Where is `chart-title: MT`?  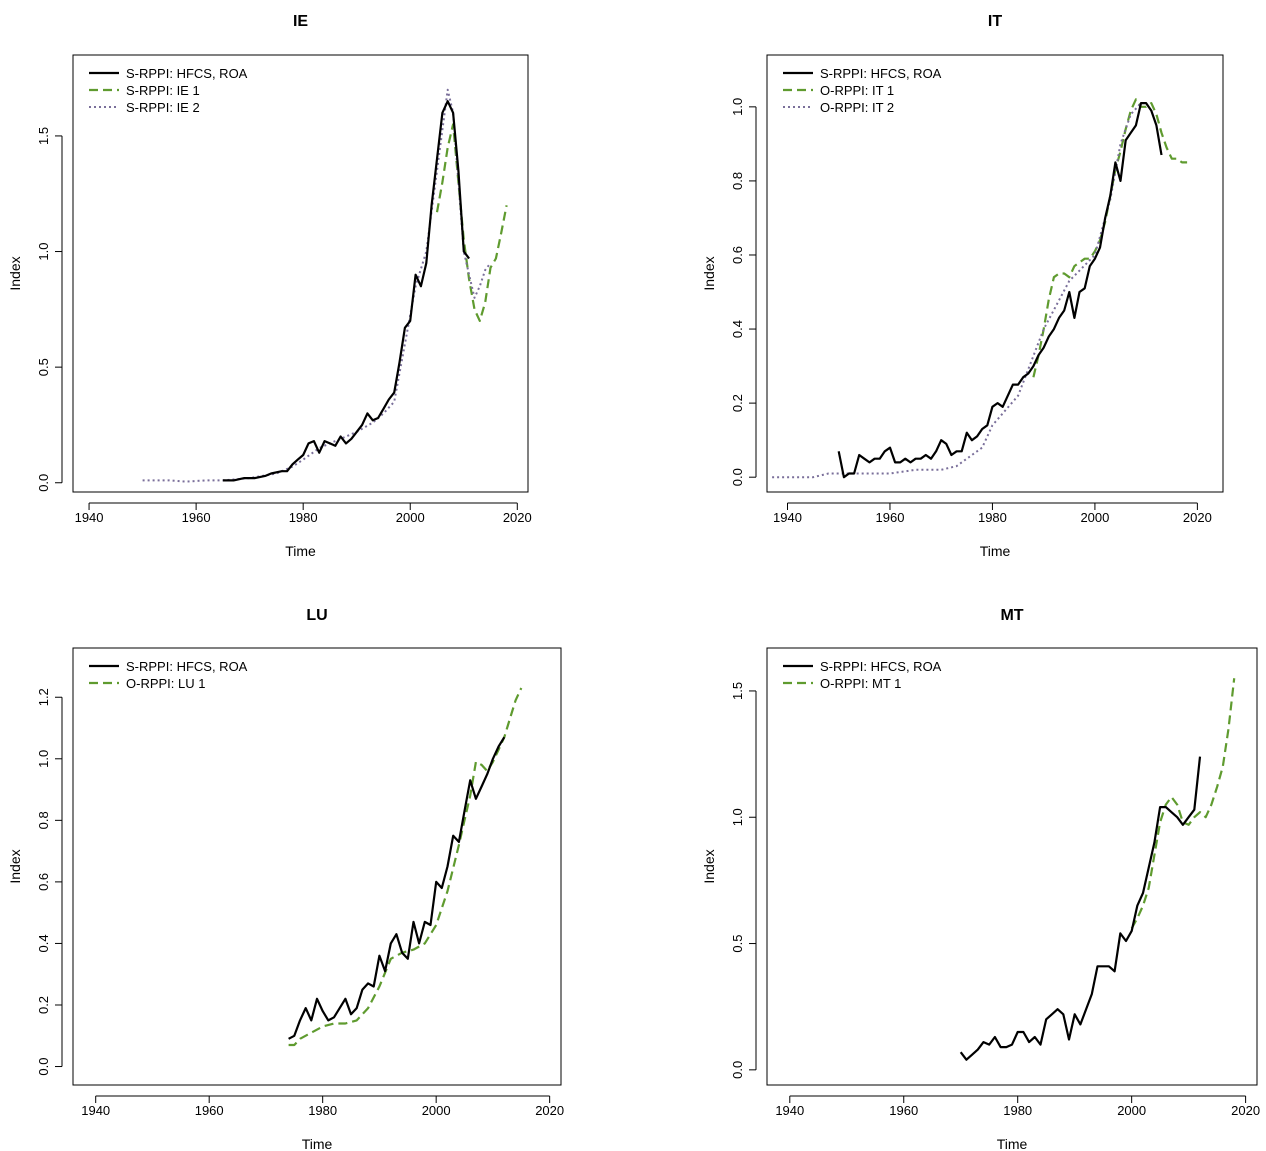 chart-title: MT is located at coordinates (1011, 615).